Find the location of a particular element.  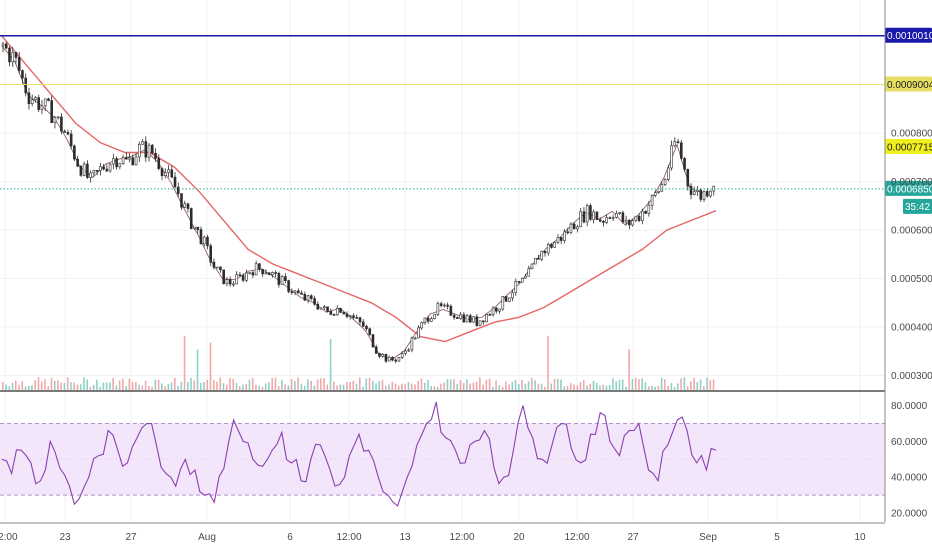

price-tick-label: 0.0008000 is located at coordinates (911, 134).